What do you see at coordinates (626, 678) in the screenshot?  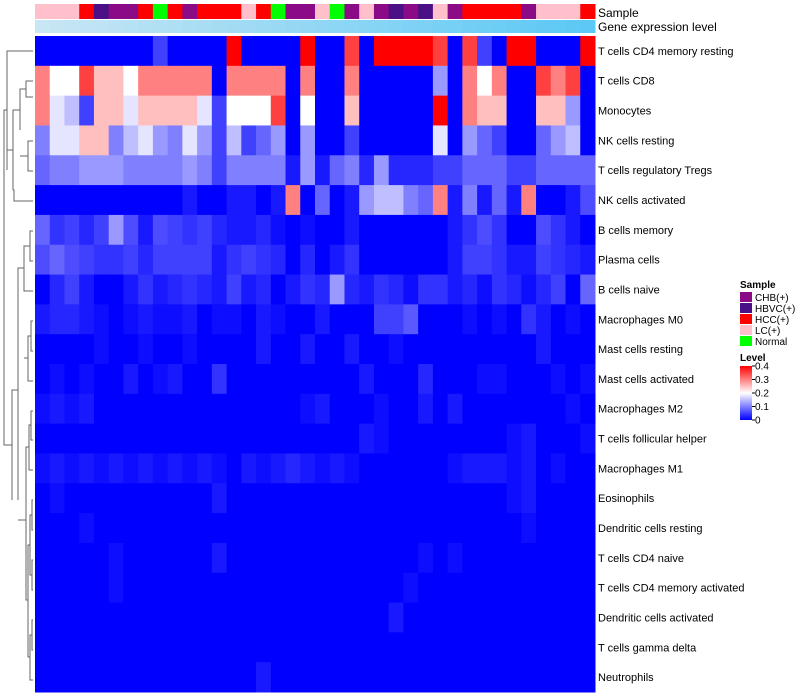 I see `row-label: Neutrophils` at bounding box center [626, 678].